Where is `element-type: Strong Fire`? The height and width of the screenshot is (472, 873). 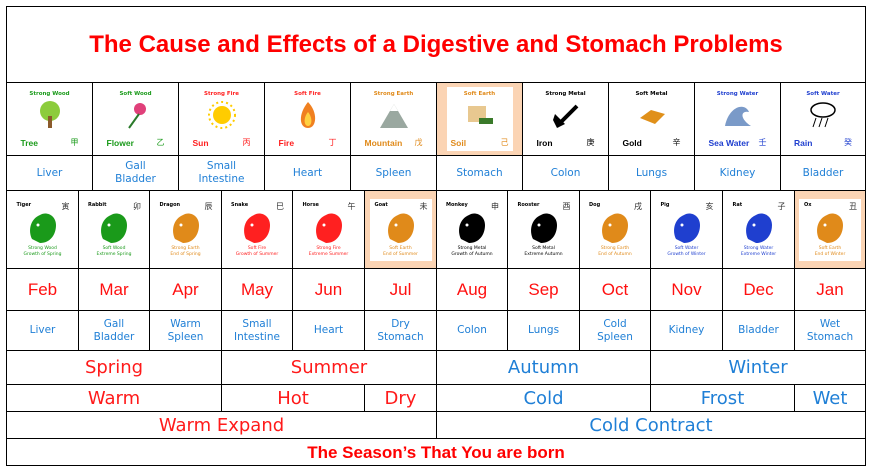
element-type: Strong Fire is located at coordinates (221, 94).